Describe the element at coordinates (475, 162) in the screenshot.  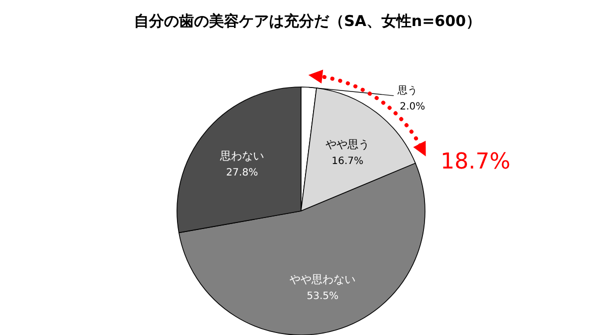
I see `text: 18.7%` at that location.